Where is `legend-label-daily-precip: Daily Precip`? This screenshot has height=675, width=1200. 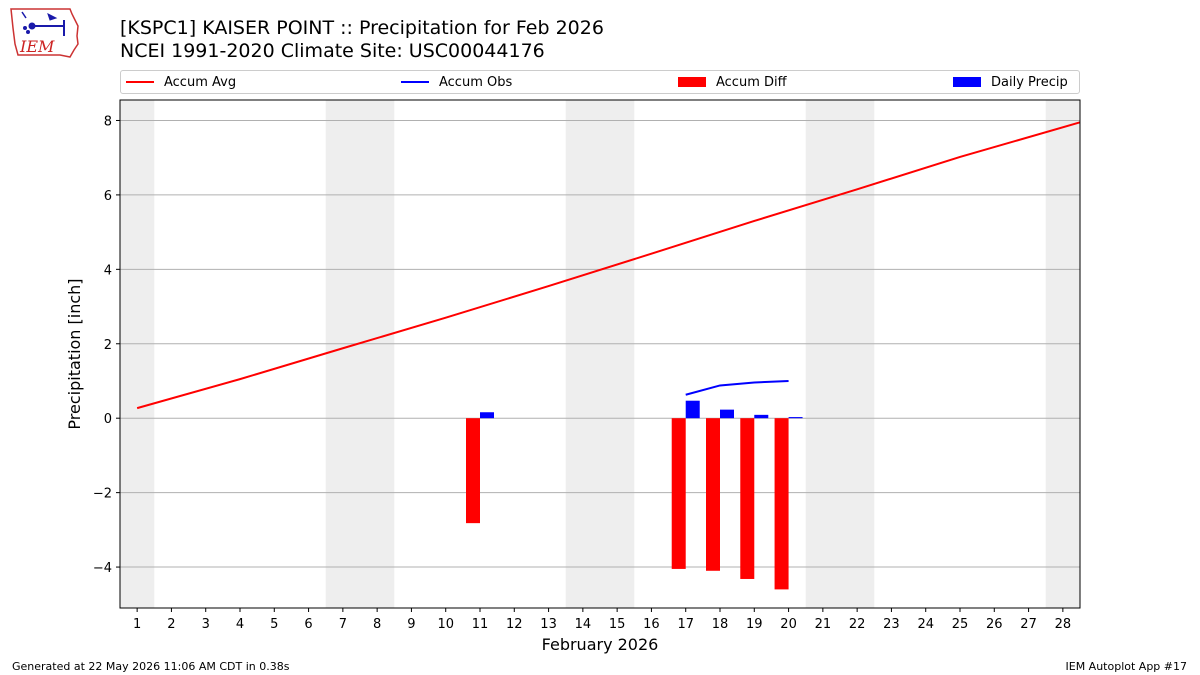 legend-label-daily-precip: Daily Precip is located at coordinates (1029, 82).